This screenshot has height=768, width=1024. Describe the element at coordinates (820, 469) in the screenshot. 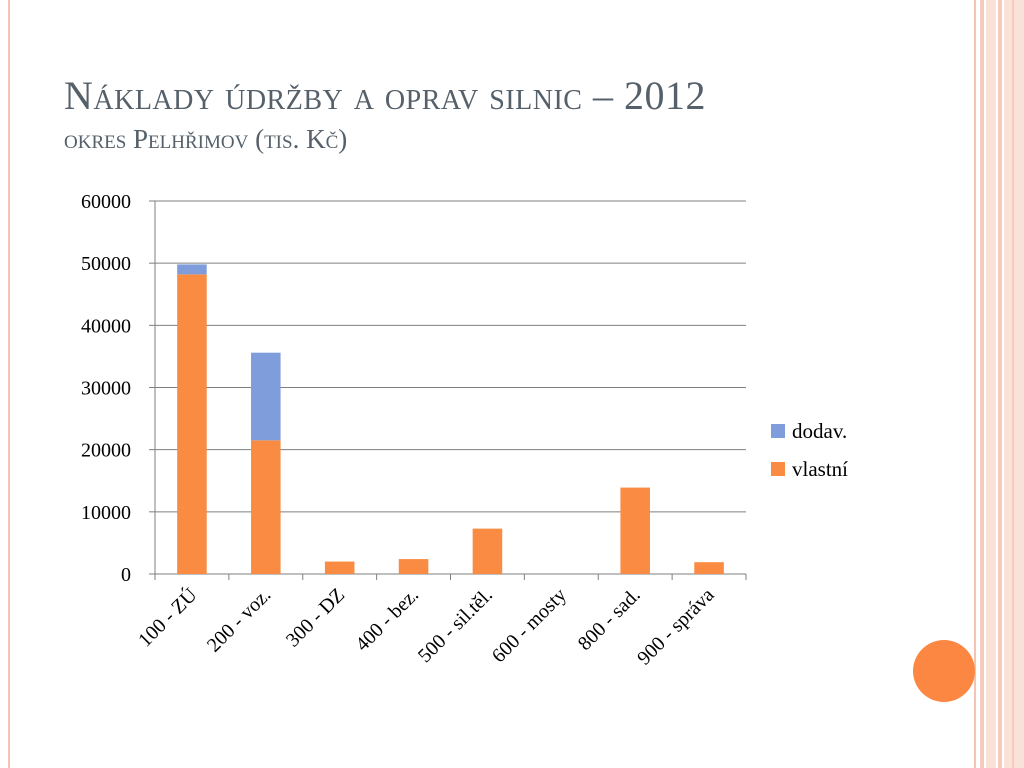

I see `legend-label: vlastní` at that location.